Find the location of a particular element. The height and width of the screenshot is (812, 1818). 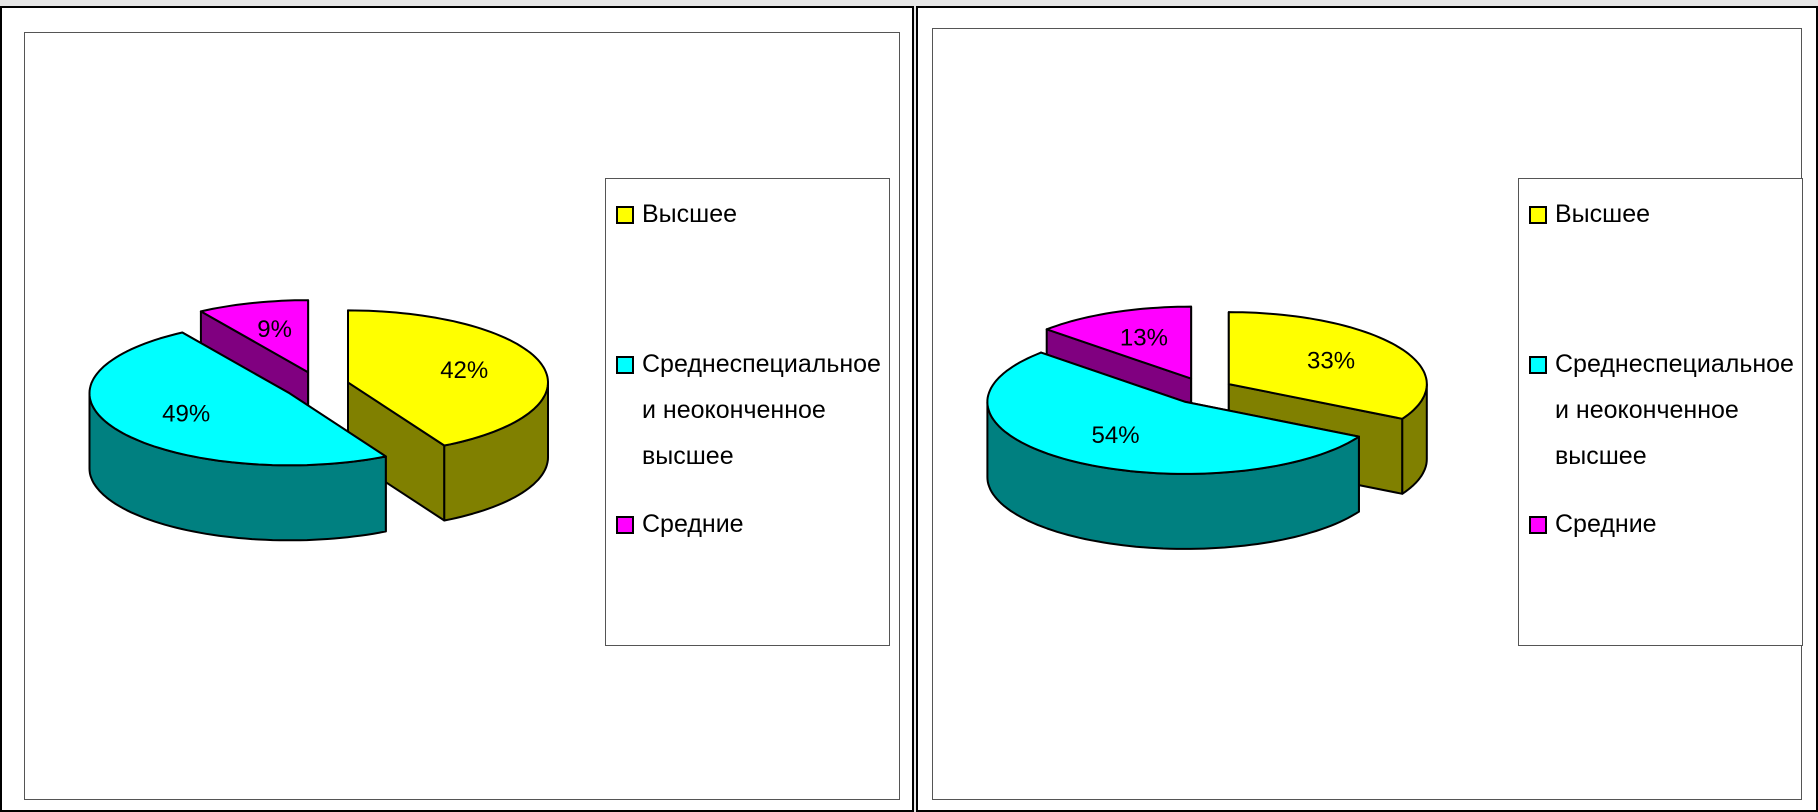

data-label: 13% is located at coordinates (1144, 337).